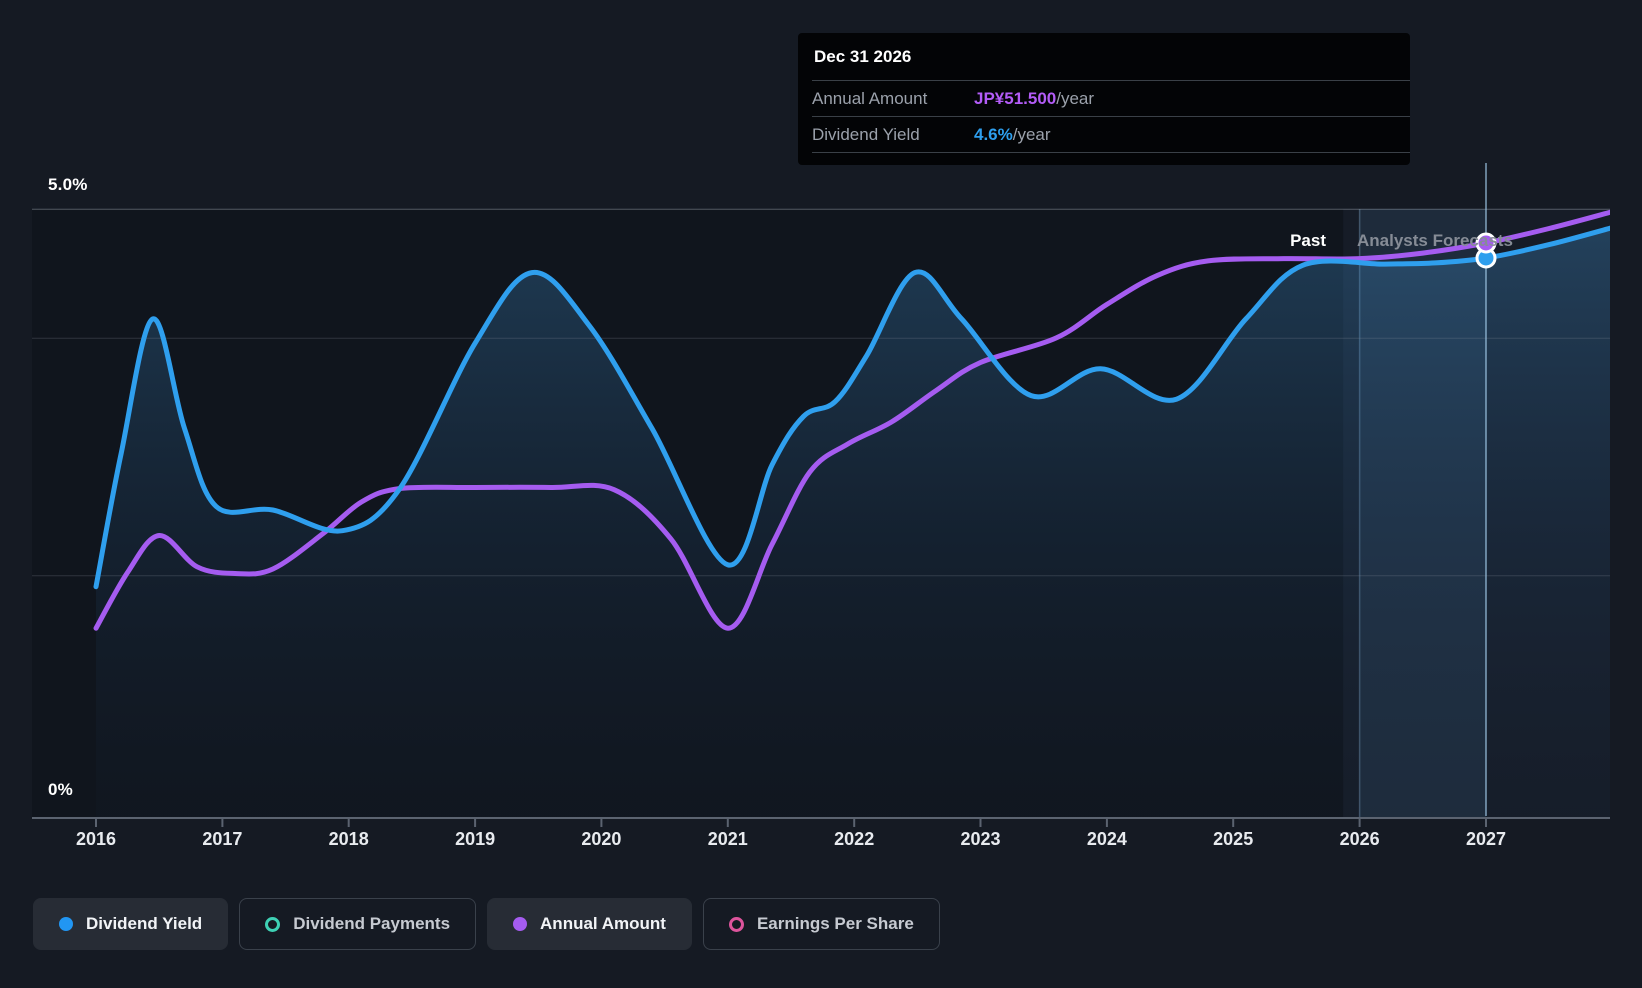 This screenshot has width=1642, height=988. Describe the element at coordinates (68, 184) in the screenshot. I see `y-axis-label-max: 5.0%` at that location.